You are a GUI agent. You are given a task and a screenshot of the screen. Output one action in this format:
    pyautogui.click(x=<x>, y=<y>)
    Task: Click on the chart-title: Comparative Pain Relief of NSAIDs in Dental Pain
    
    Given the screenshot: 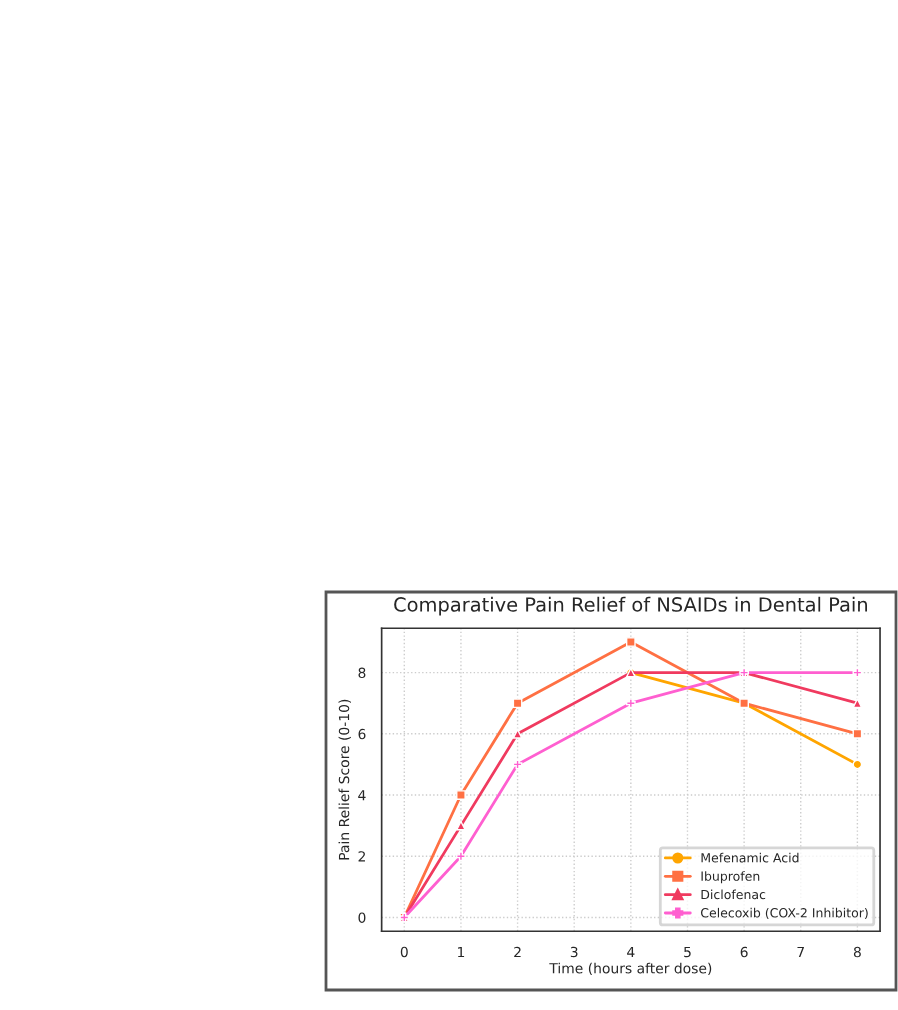 What is the action you would take?
    pyautogui.click(x=630, y=606)
    